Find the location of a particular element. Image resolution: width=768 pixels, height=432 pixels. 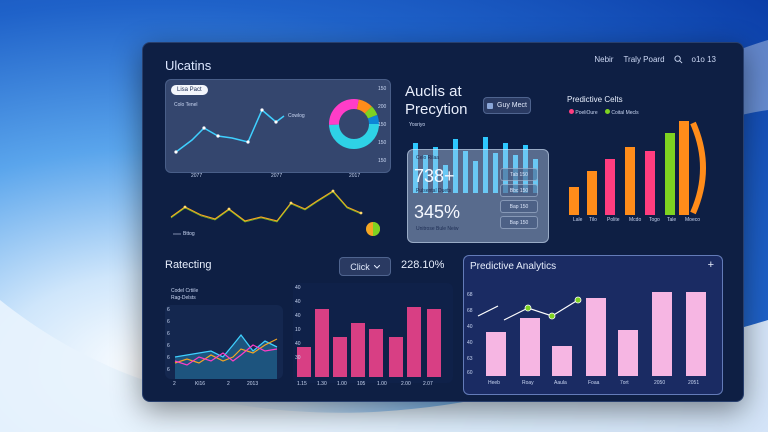

x-label: 2.00 is located at coordinates (406, 384).